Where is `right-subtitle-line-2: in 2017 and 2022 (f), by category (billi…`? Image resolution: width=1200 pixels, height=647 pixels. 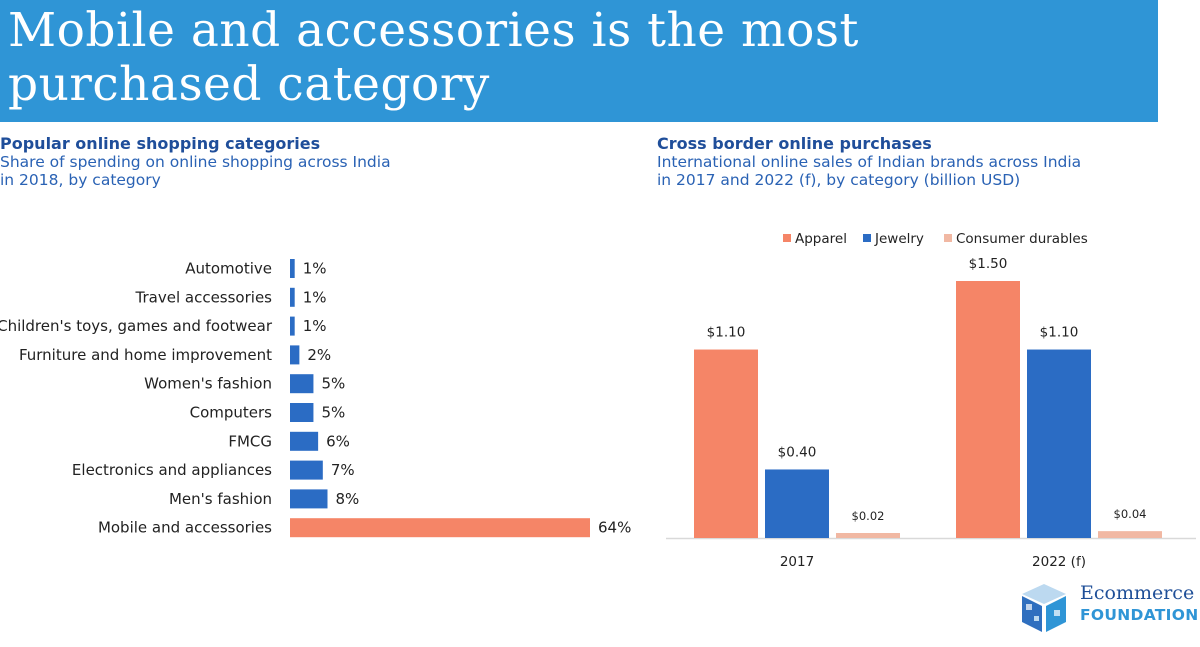 right-subtitle-line-2: in 2017 and 2022 (f), by category (billi… is located at coordinates (839, 180).